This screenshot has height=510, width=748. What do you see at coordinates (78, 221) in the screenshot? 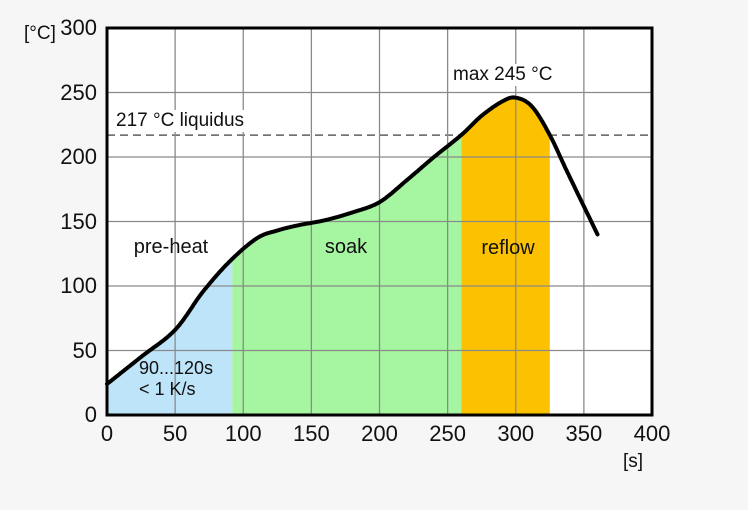
I see `y-tick-label-150: 150` at bounding box center [78, 221].